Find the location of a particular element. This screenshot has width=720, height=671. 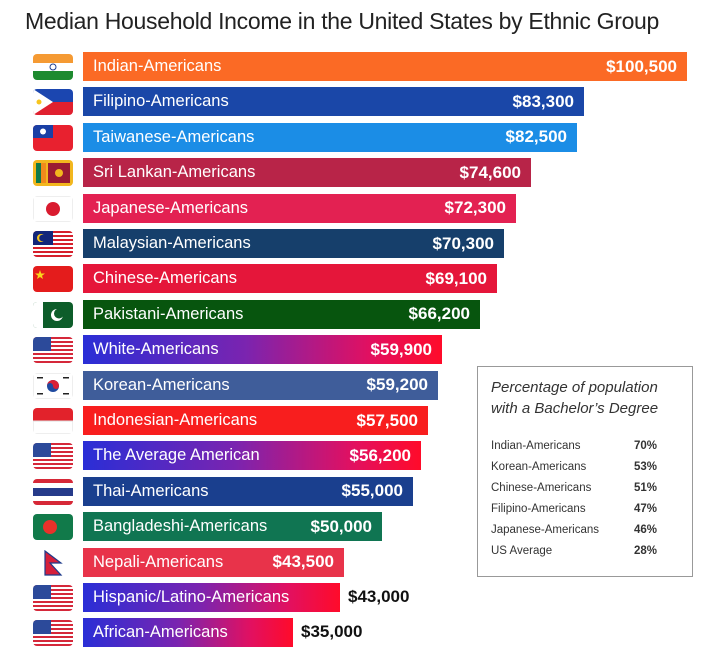

japan-flag-icon is located at coordinates (53, 208).